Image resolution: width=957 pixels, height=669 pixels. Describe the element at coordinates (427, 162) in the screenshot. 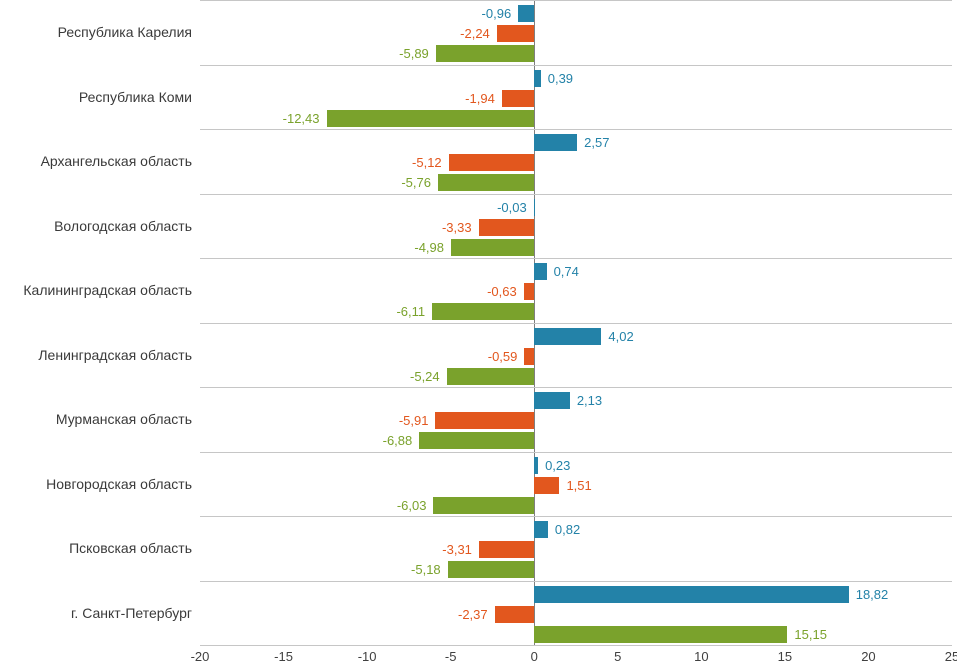

I see `value-label: -5,12` at that location.